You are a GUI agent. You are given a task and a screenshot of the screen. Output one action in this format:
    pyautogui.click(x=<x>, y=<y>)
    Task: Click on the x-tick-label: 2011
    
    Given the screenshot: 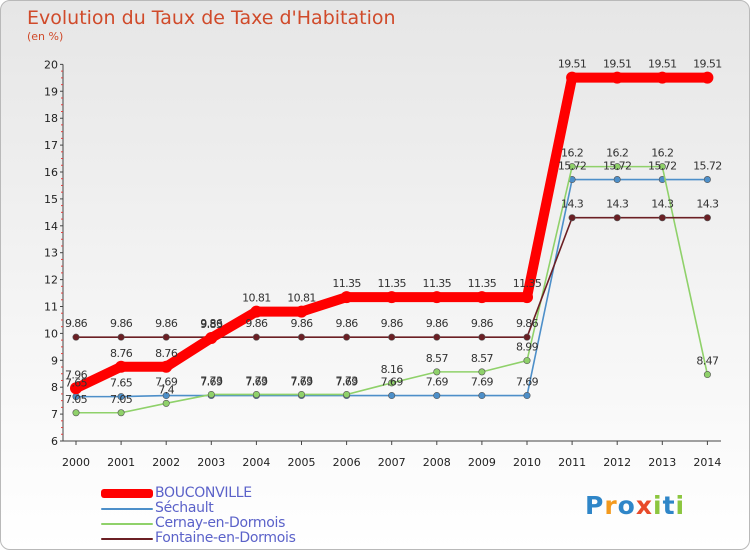 What is the action you would take?
    pyautogui.click(x=572, y=462)
    